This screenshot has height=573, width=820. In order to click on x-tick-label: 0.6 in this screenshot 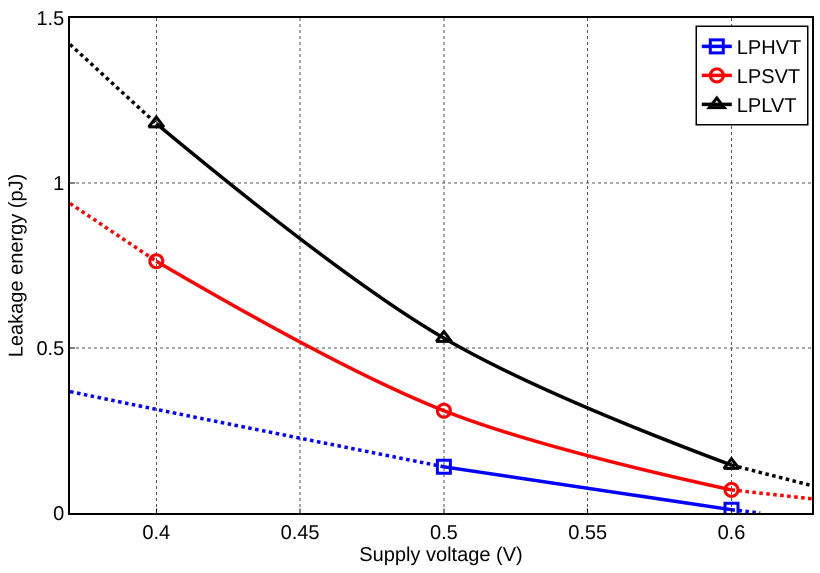, I will do `click(732, 533)`.